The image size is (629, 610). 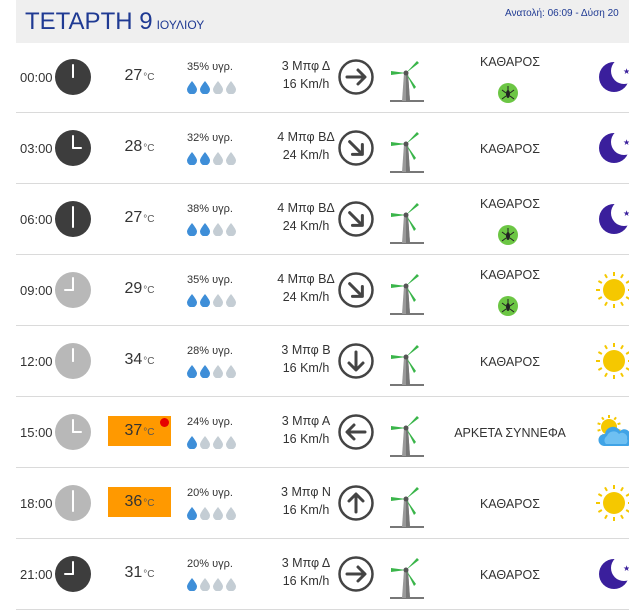 I want to click on temperature-value: 31, so click(x=133, y=572).